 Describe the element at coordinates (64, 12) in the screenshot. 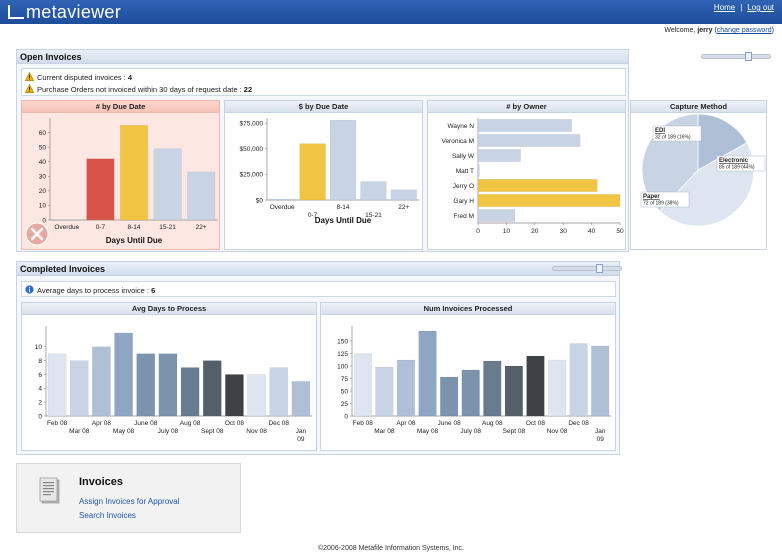

I see `app-logo: metaviewer` at that location.